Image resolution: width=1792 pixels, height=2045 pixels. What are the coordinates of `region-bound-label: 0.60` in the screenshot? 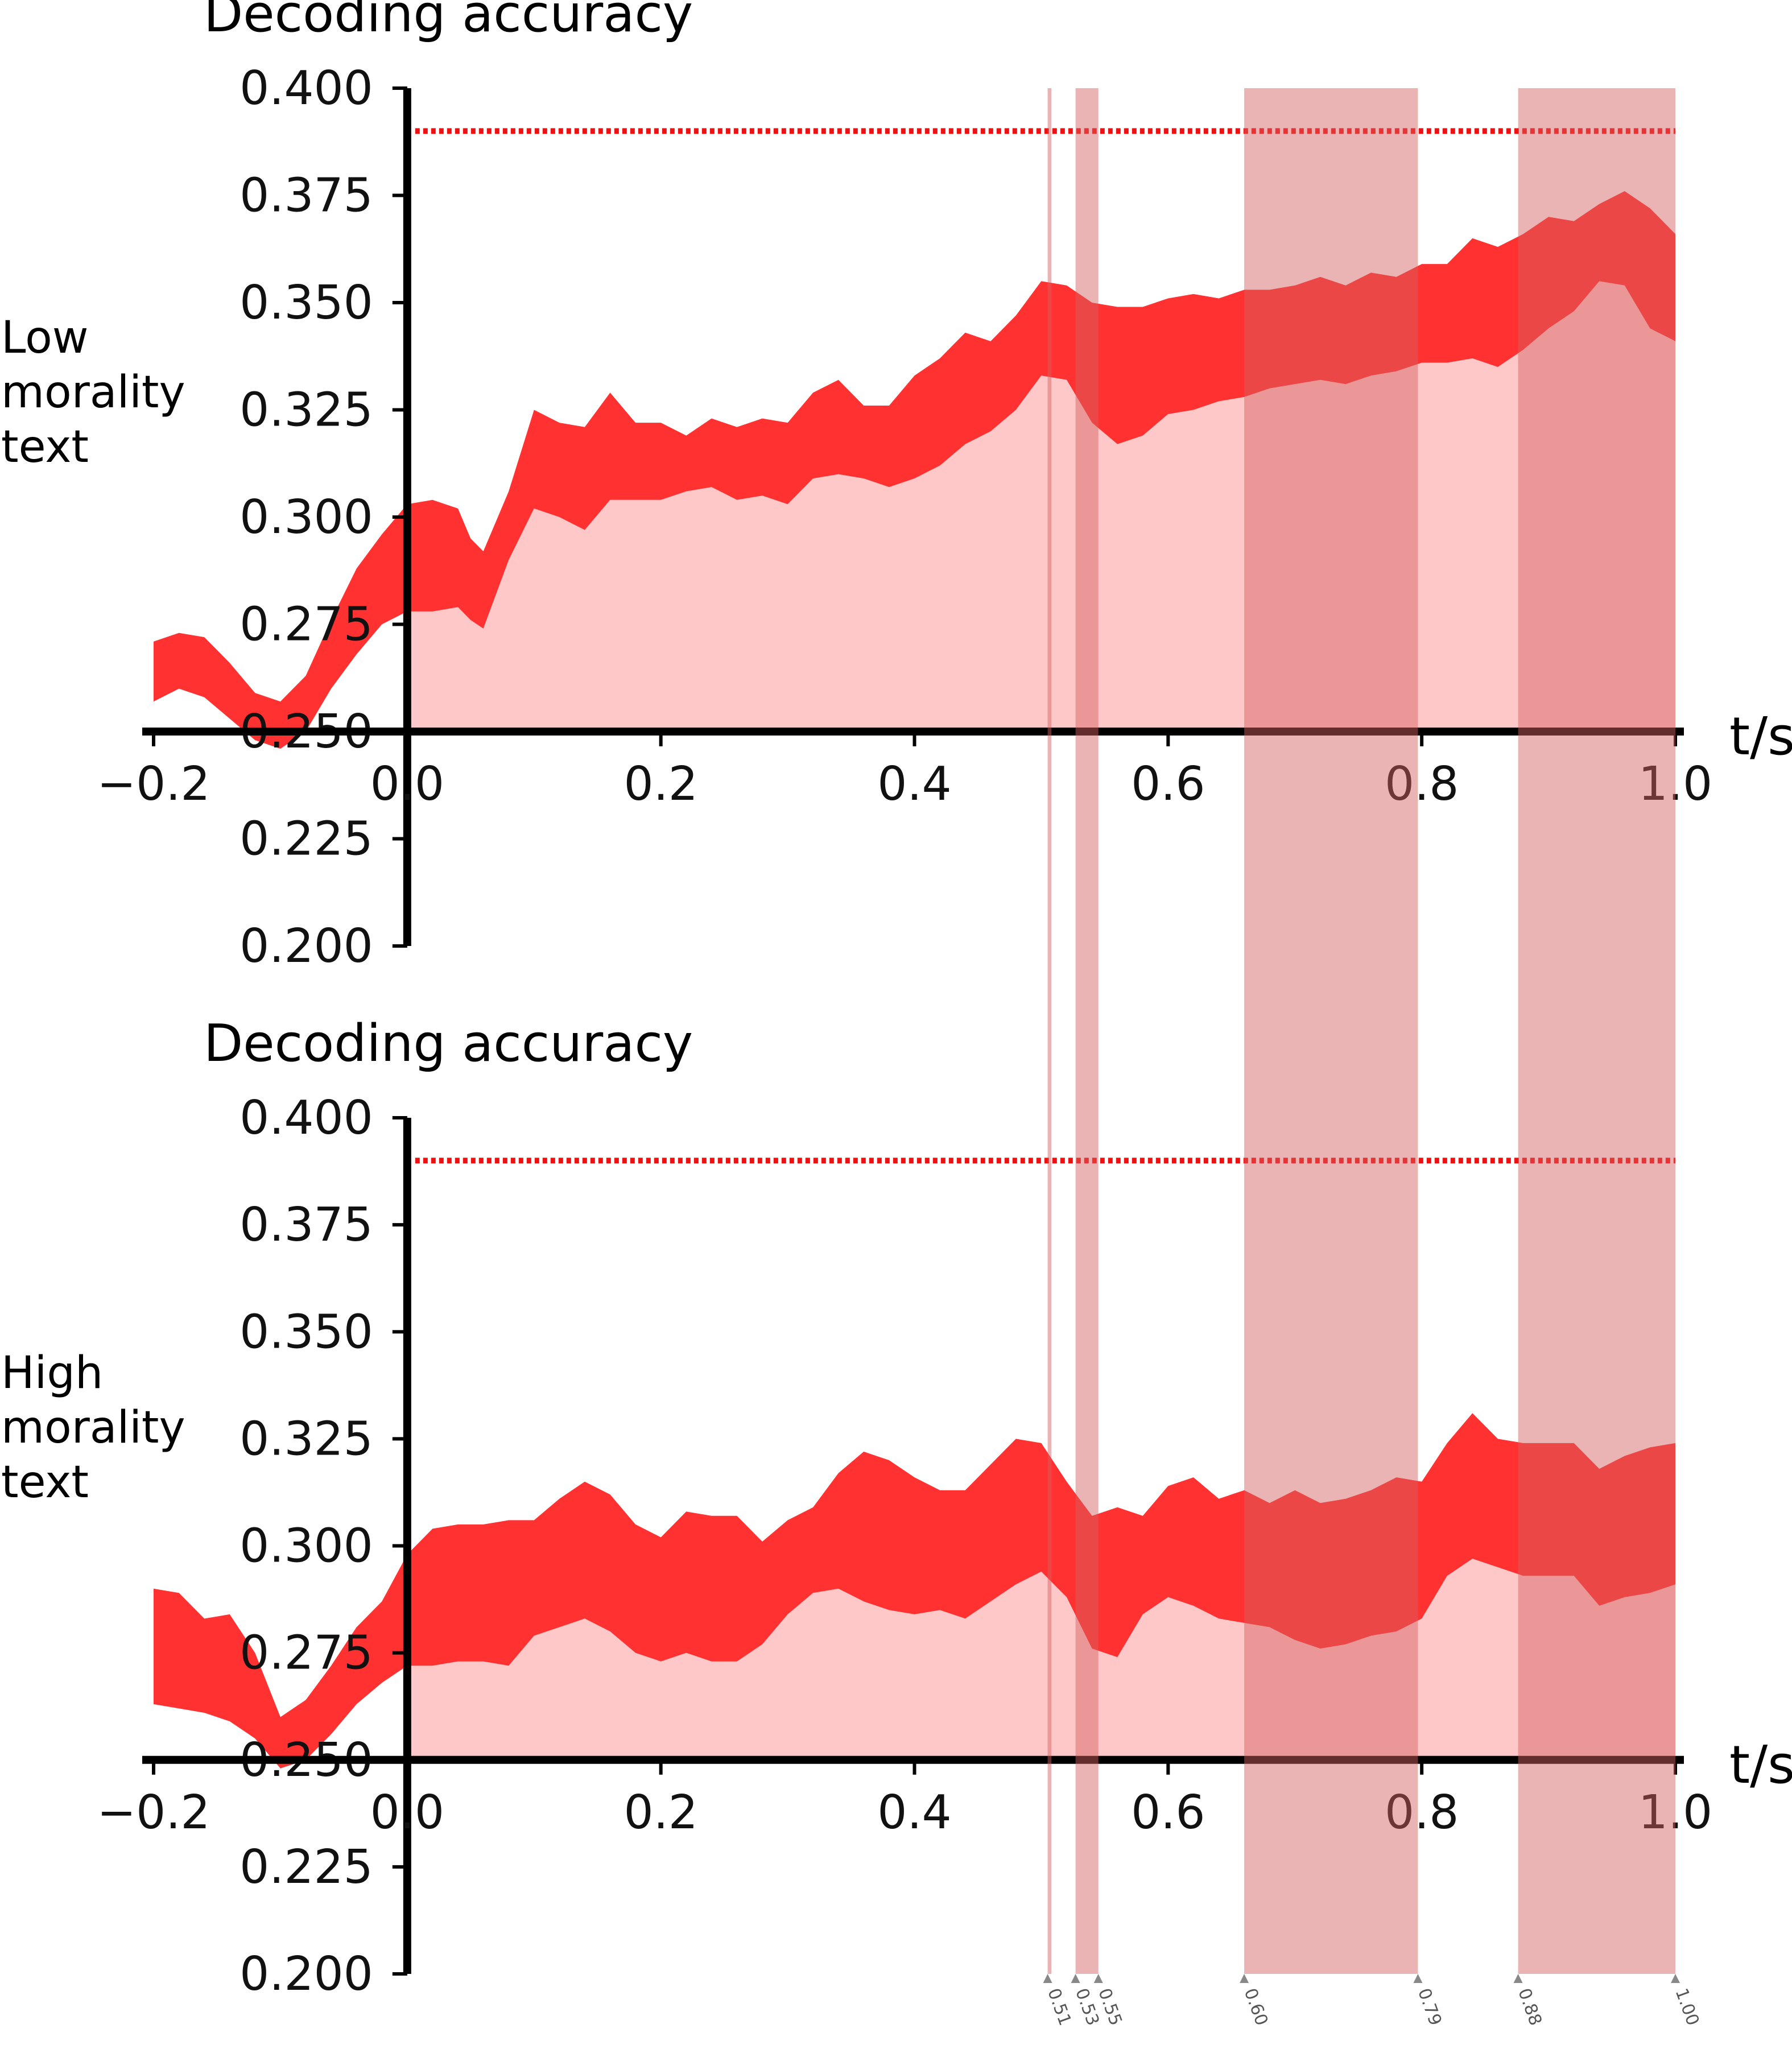 It's located at (1256, 2008).